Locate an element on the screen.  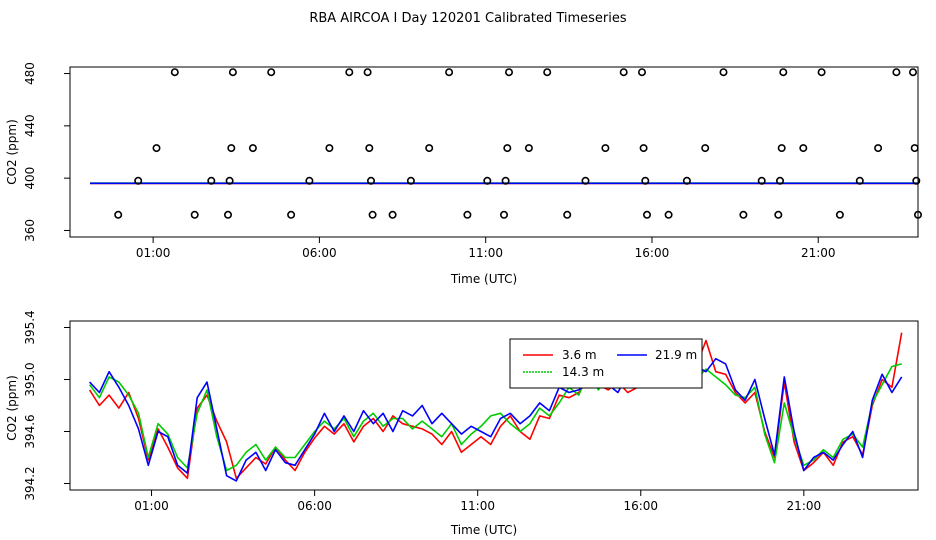
top-x-axis: 01:00 06:00 11:00 16:00 21:00 is located at coordinates (486, 248).